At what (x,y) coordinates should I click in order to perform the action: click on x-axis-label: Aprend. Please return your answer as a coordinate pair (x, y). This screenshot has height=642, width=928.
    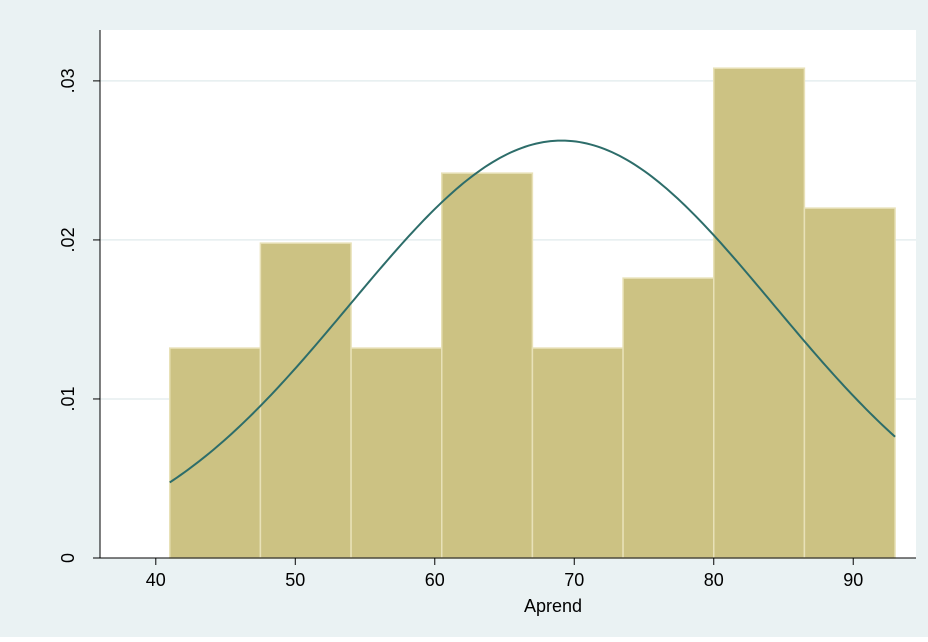
    Looking at the image, I should click on (553, 606).